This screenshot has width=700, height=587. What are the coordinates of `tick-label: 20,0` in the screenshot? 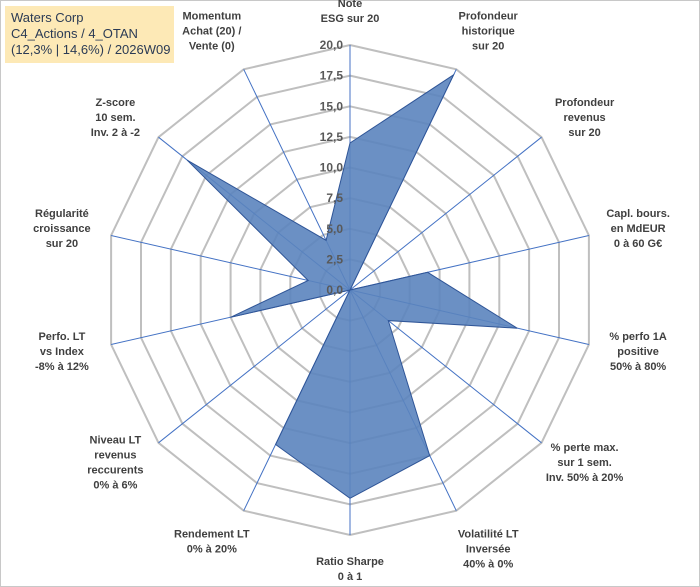 It's located at (332, 45).